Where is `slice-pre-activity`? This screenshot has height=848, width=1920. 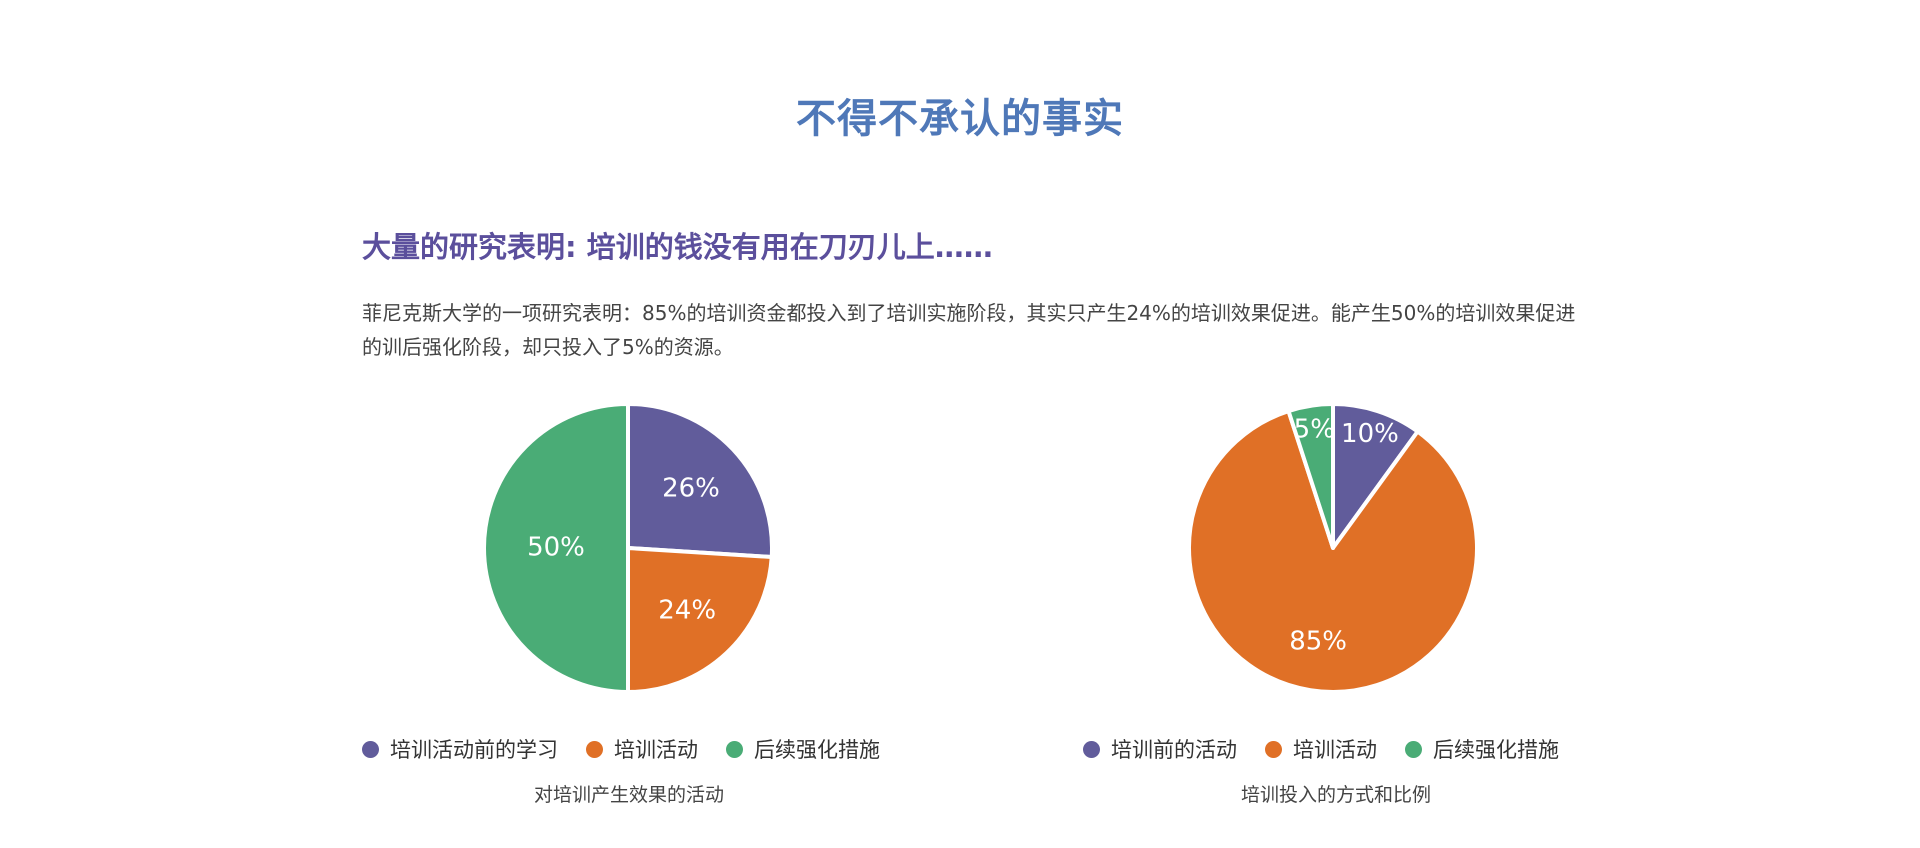 slice-pre-activity is located at coordinates (1375, 476).